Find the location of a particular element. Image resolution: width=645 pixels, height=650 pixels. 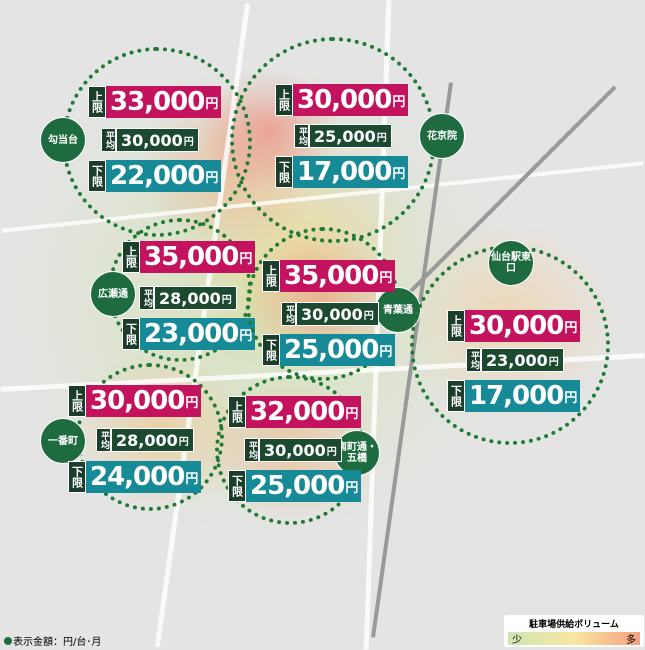

avg-value: 23,000 is located at coordinates (517, 360).